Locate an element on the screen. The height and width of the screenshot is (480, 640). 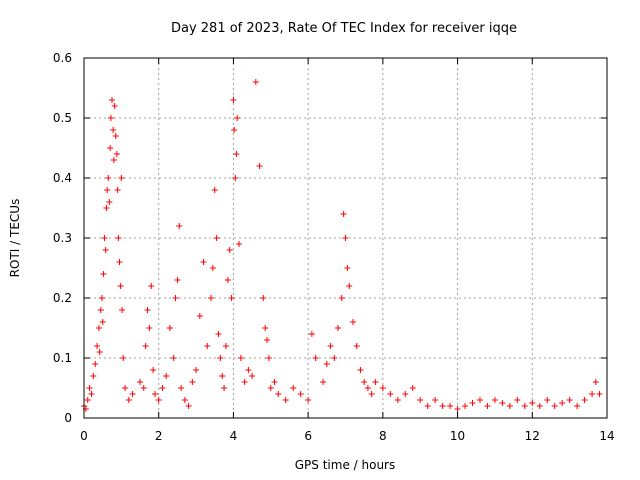
x-tick-label: 14 is located at coordinates (606, 436).